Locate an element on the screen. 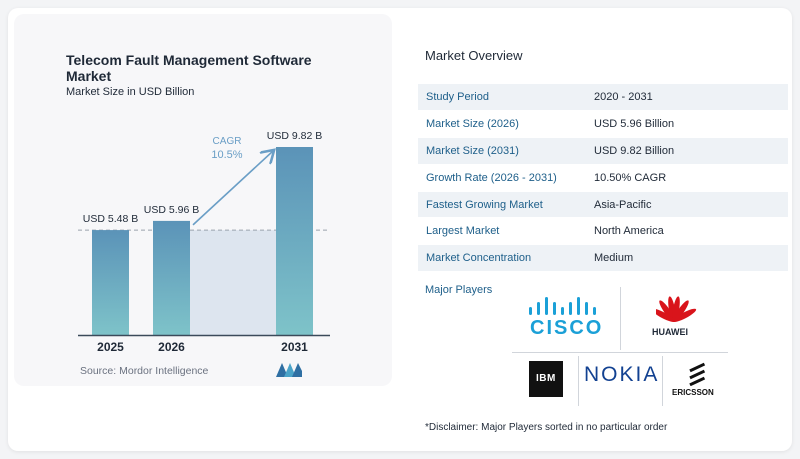 This screenshot has height=459, width=800. source-note: Source: Mordor Intelligence is located at coordinates (144, 371).